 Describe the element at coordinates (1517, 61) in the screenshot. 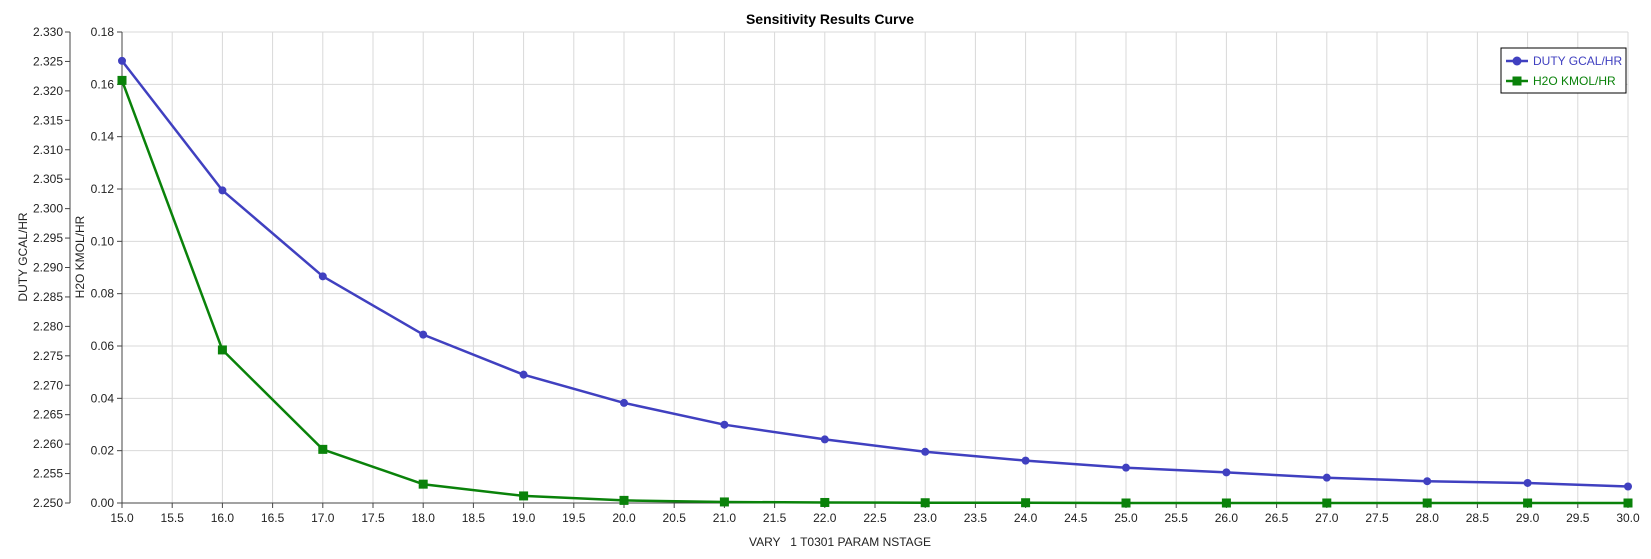

I see `legend-duty-marker` at that location.